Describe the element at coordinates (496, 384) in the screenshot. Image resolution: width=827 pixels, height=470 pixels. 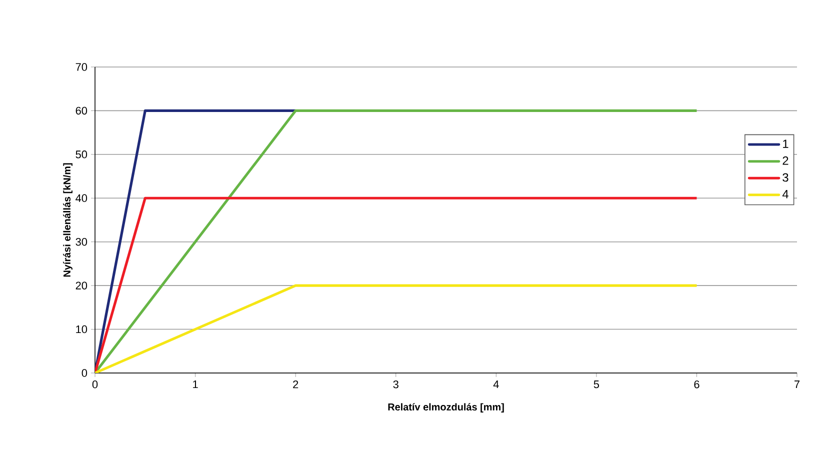
I see `x-tick-label: 4` at that location.